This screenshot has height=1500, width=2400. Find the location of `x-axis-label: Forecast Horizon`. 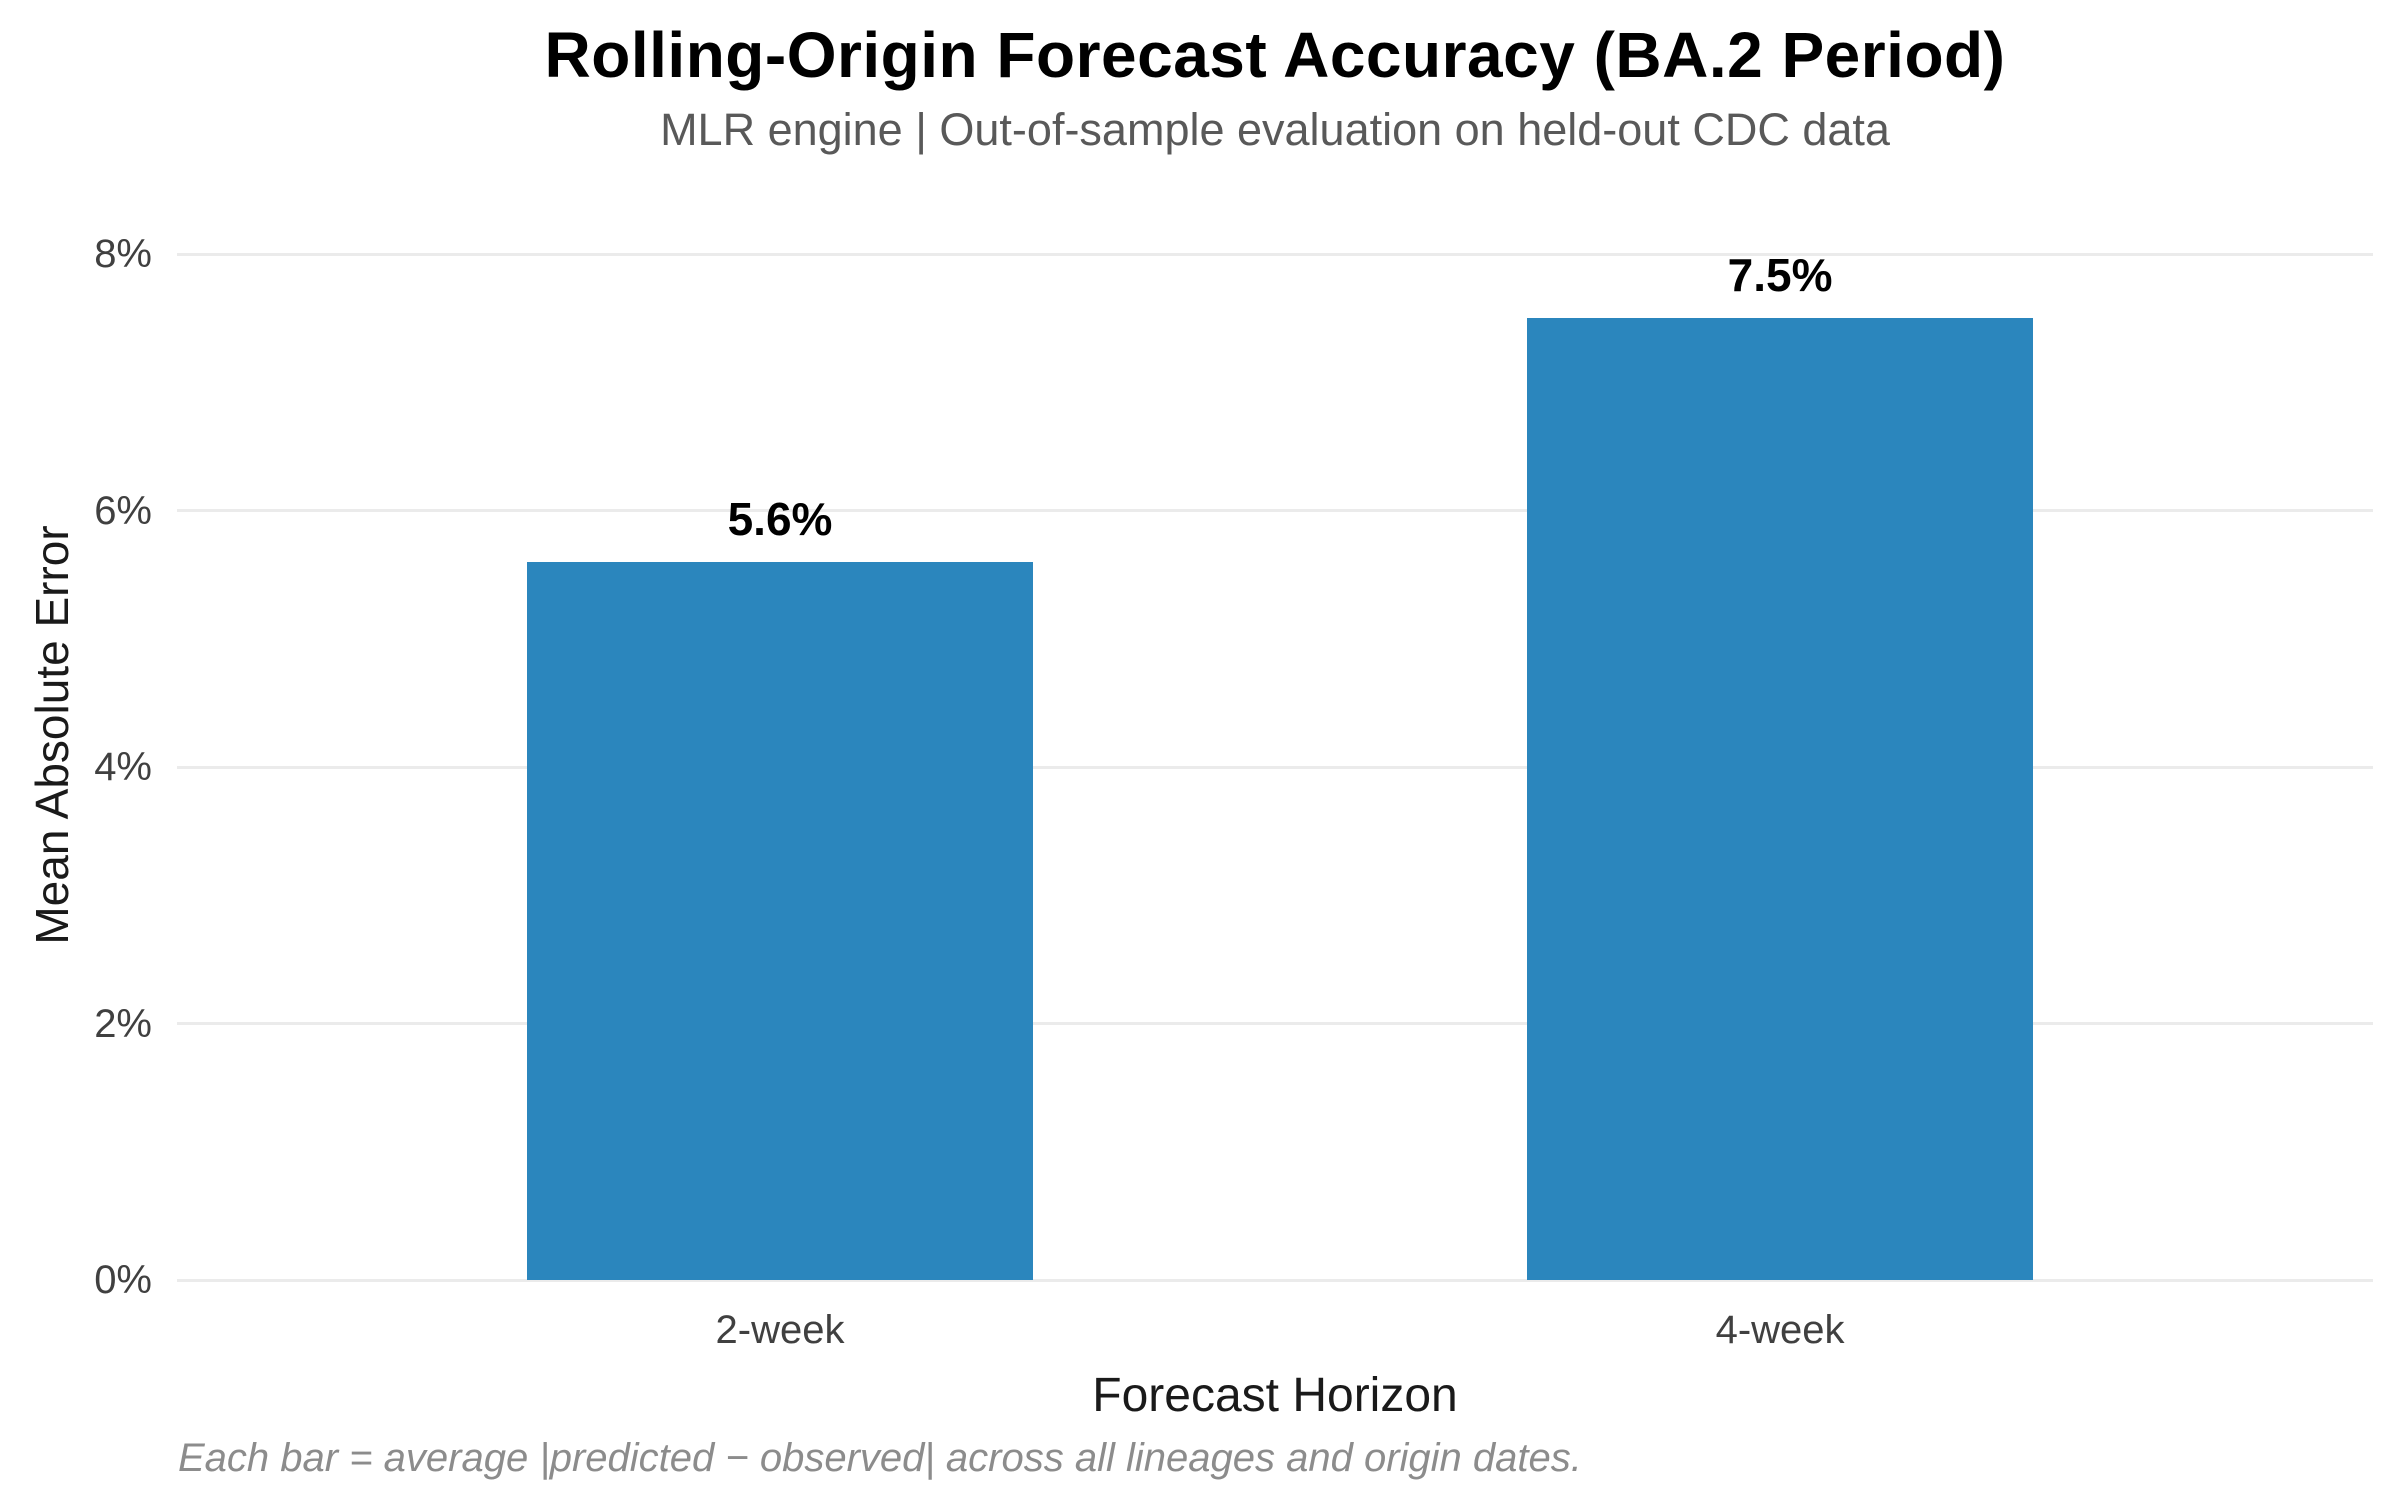

x-axis-label: Forecast Horizon is located at coordinates (1275, 1395).